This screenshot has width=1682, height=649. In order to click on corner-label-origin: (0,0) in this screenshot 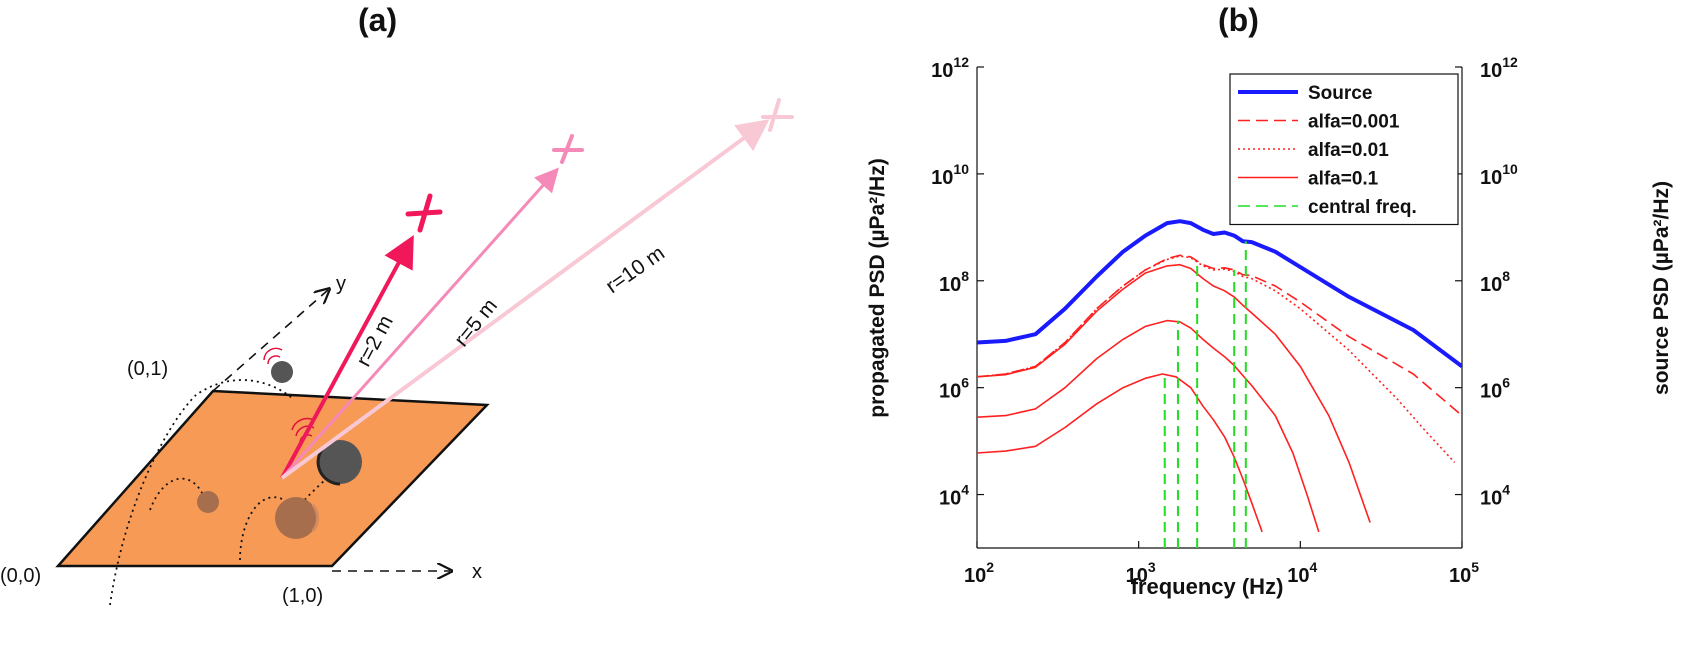, I will do `click(20, 576)`.